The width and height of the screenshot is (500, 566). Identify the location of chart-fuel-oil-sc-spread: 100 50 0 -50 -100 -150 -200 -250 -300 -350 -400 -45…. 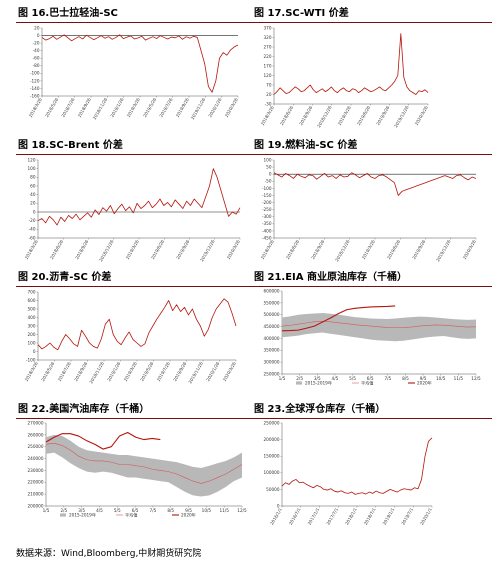
(368, 209).